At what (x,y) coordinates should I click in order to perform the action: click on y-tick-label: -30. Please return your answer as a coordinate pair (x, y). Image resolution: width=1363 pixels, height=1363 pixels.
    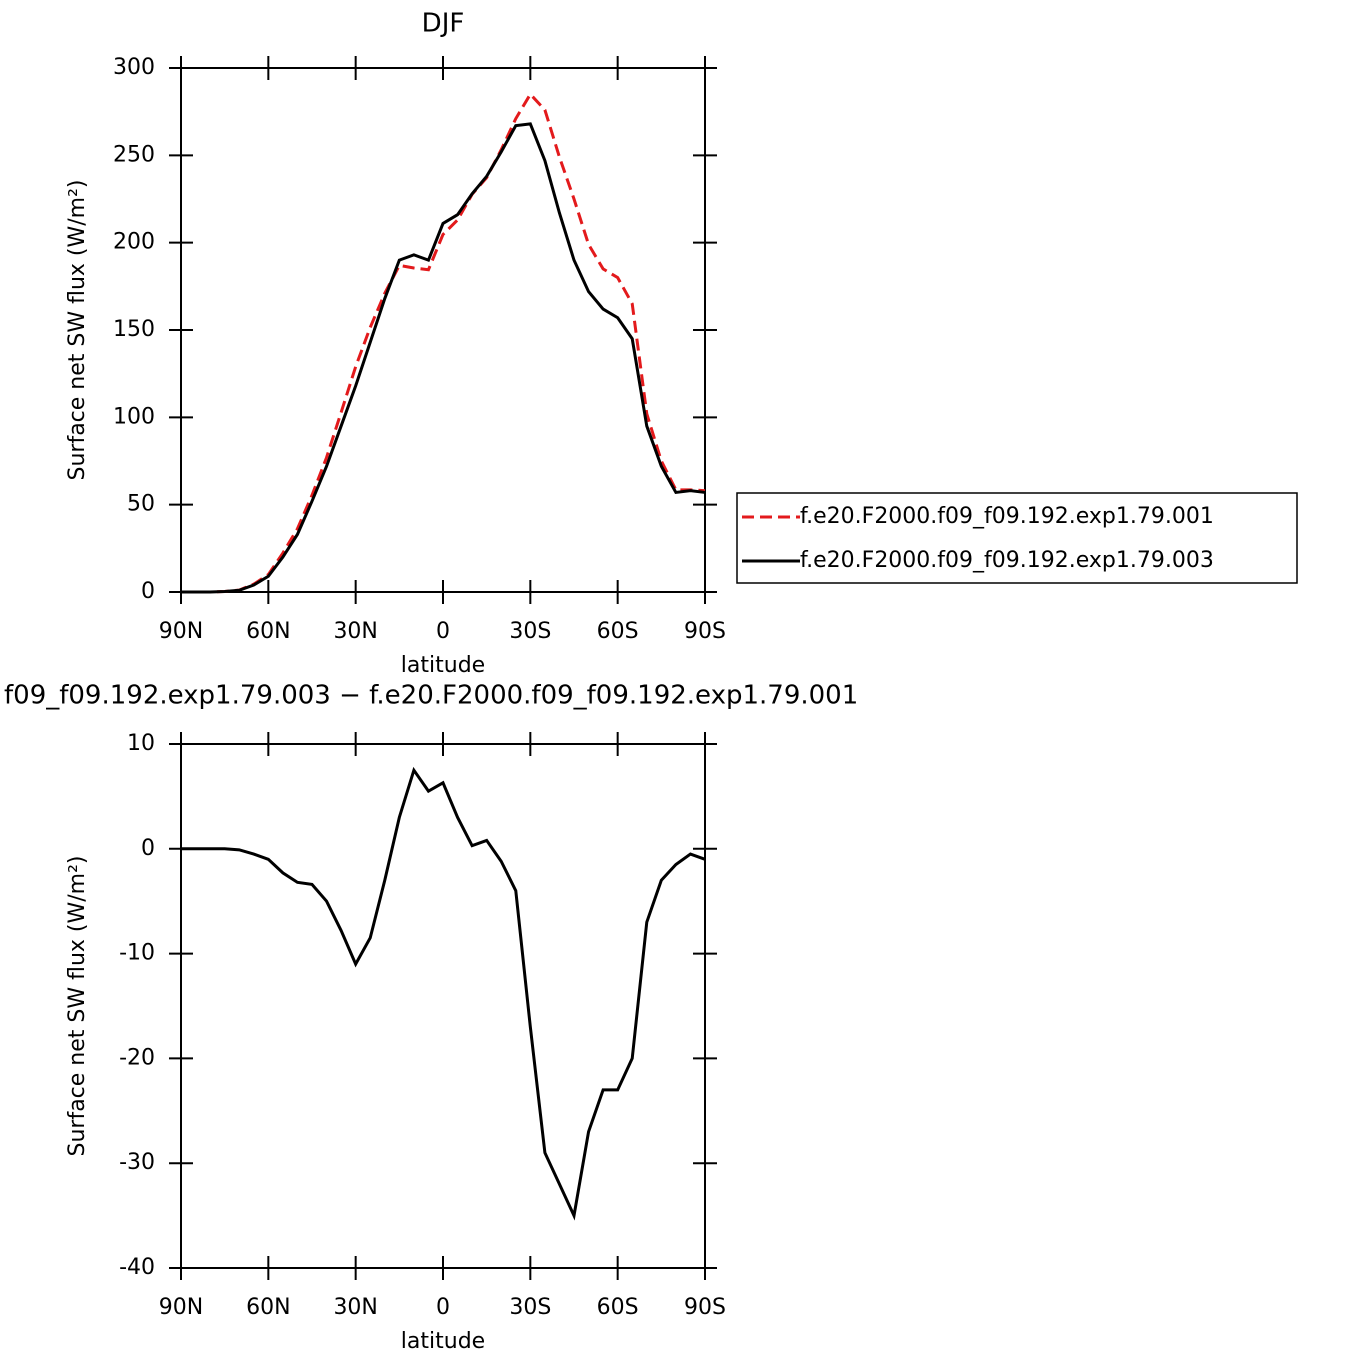
    Looking at the image, I should click on (137, 1162).